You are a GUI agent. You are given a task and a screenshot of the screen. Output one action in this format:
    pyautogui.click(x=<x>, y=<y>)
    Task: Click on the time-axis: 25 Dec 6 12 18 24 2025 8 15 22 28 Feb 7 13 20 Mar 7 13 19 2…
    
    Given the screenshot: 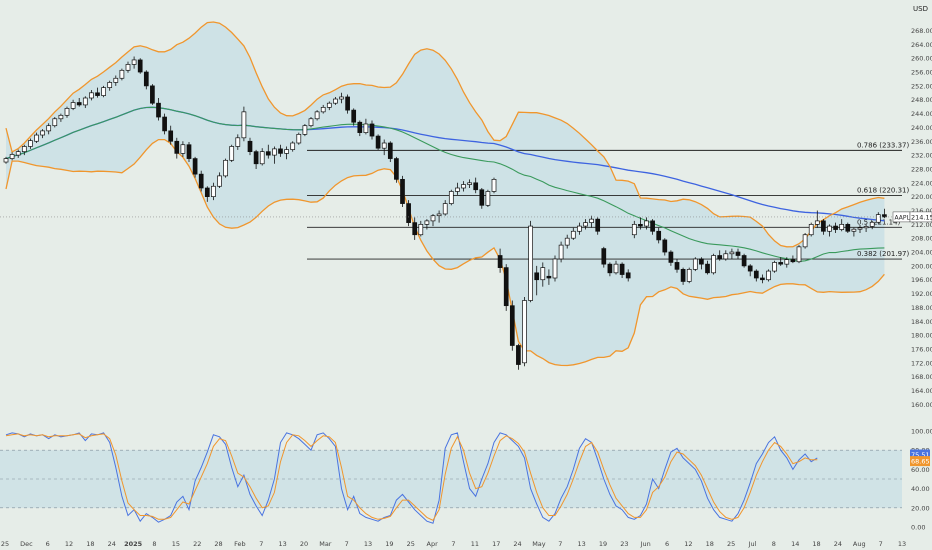 What is the action you would take?
    pyautogui.click(x=453, y=544)
    